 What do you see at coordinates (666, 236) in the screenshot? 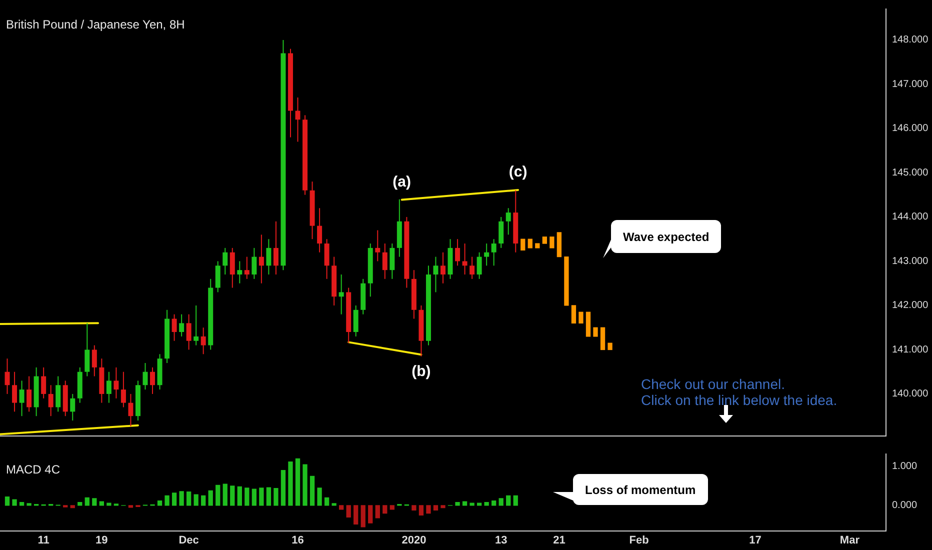
I see `annotation: Wave expected` at bounding box center [666, 236].